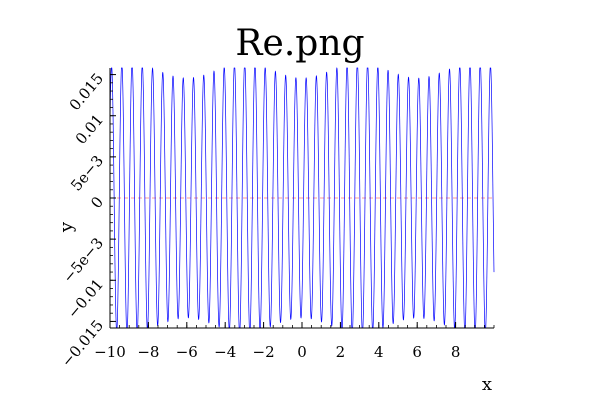  What do you see at coordinates (294, 341) in the screenshot?
I see `x-axis-ticks: −10 −8 −6 −4 −2 0 2 4 6 8` at bounding box center [294, 341].